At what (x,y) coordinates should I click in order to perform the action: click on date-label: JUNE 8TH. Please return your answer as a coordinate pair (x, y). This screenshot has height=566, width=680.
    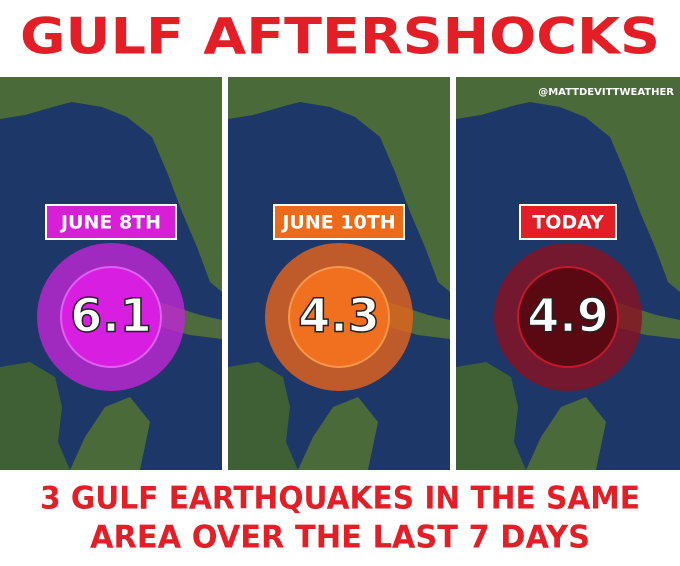
    Looking at the image, I should click on (110, 223).